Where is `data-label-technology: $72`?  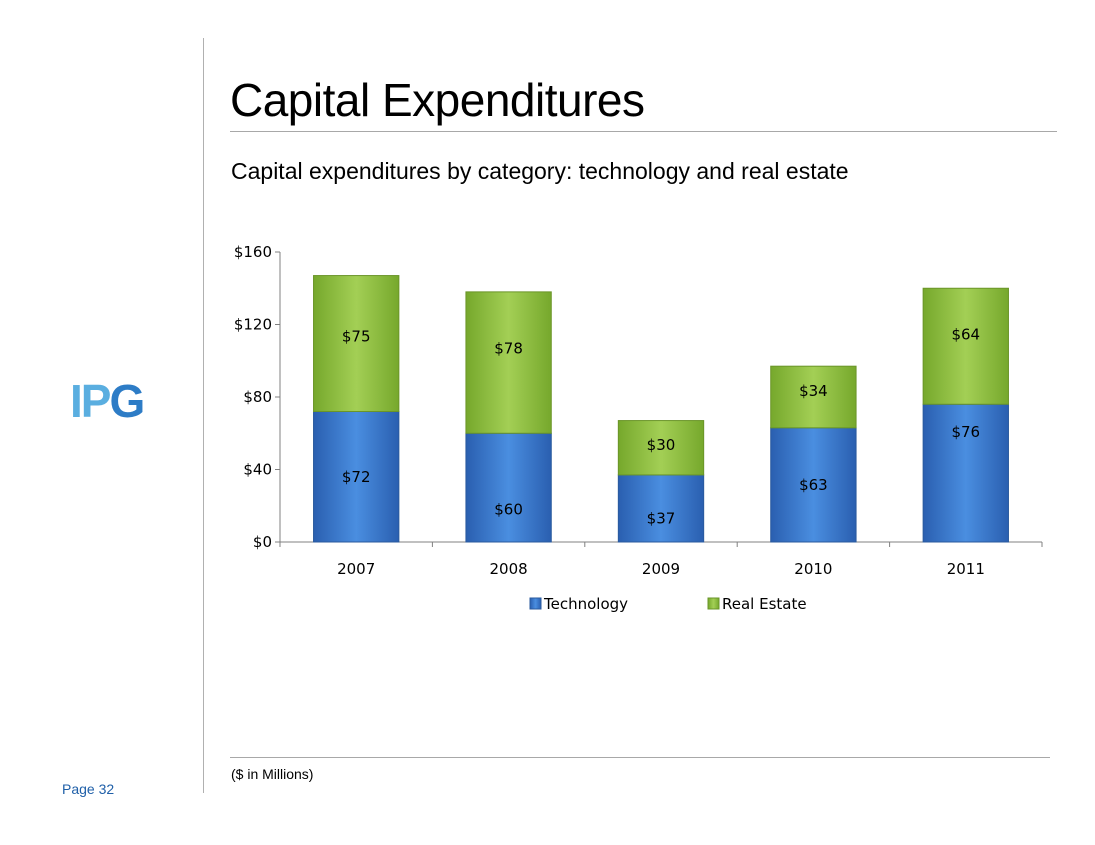
data-label-technology: $72 is located at coordinates (356, 477).